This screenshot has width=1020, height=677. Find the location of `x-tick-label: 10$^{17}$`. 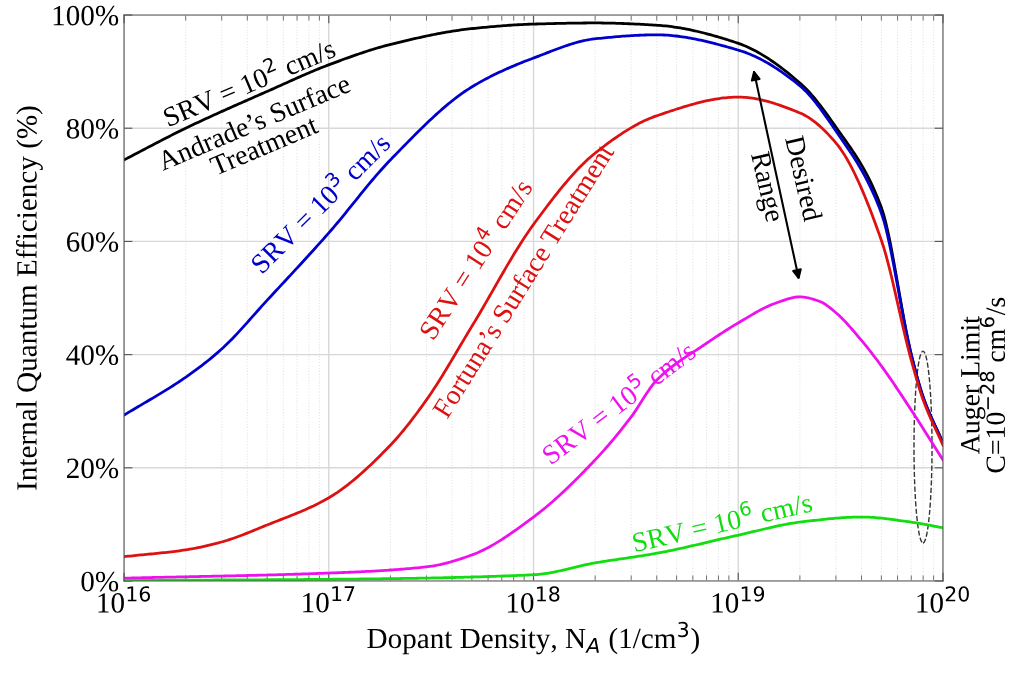

x-tick-label: 10$^{17}$ is located at coordinates (329, 599).